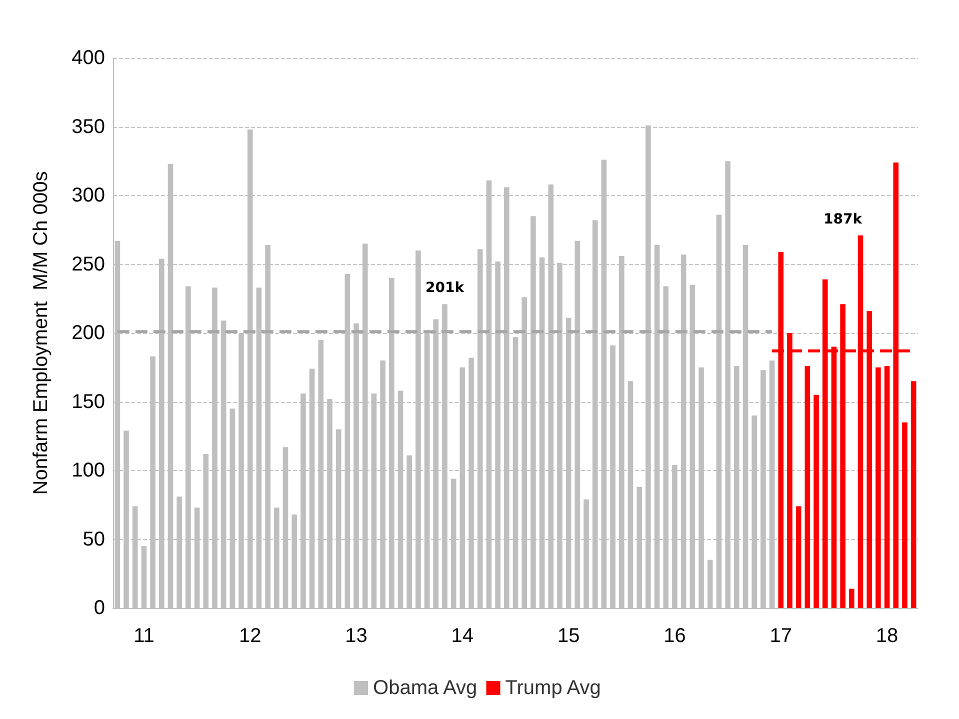 This screenshot has height=719, width=959. What do you see at coordinates (675, 636) in the screenshot?
I see `x-tick-label: 16` at bounding box center [675, 636].